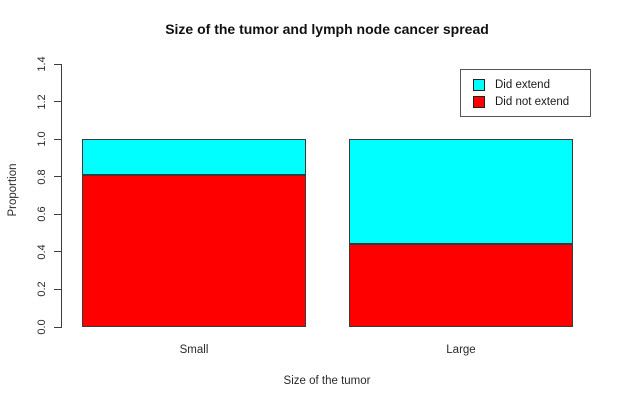  What do you see at coordinates (522, 84) in the screenshot?
I see `legend-label: Did extend` at bounding box center [522, 84].